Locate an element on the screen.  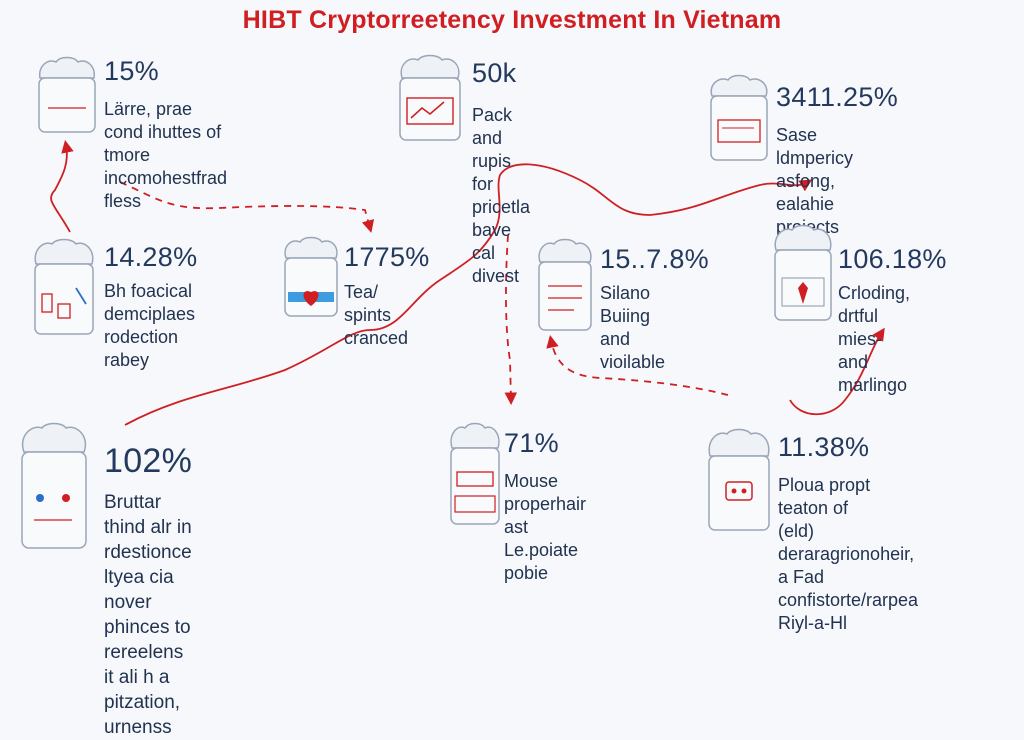
stat-value: 11.38% is located at coordinates (824, 447).